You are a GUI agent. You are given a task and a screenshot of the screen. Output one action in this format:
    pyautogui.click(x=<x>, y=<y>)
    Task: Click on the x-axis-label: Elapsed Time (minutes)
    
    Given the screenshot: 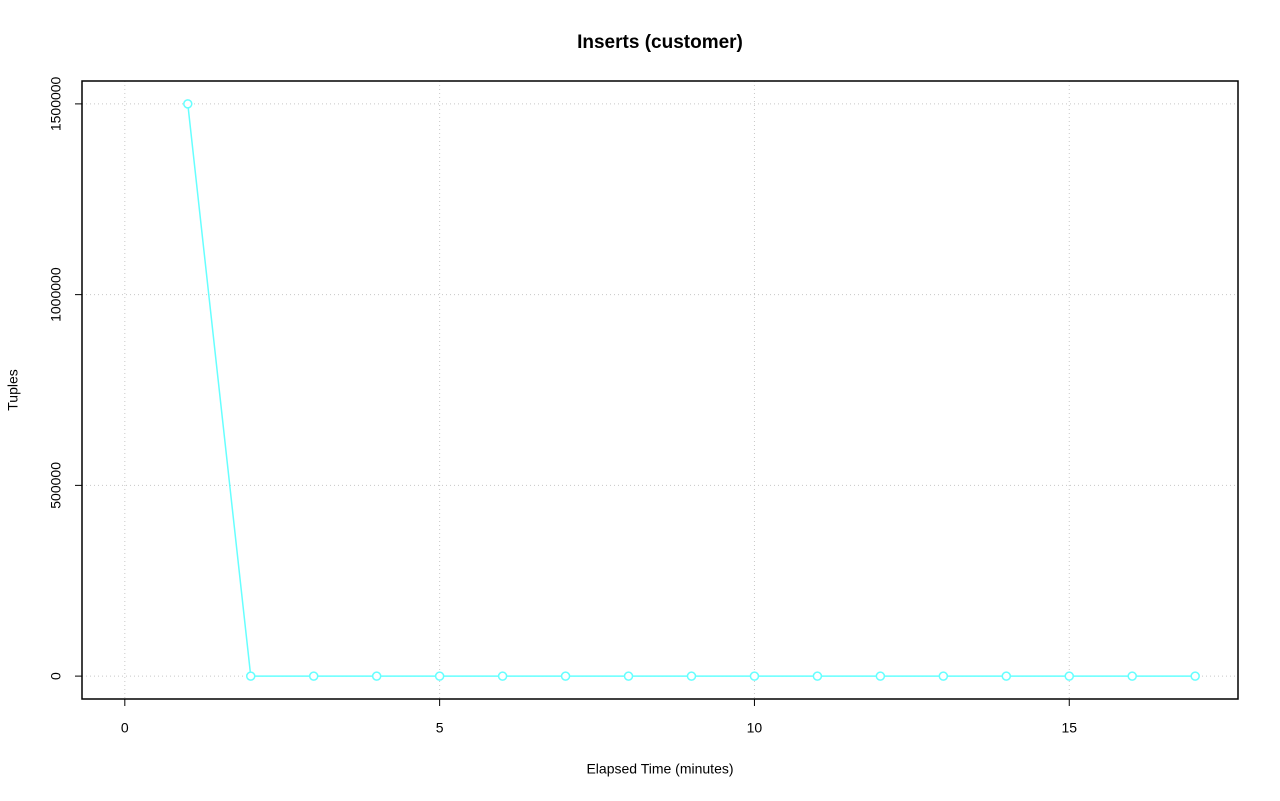 What is the action you would take?
    pyautogui.click(x=659, y=769)
    